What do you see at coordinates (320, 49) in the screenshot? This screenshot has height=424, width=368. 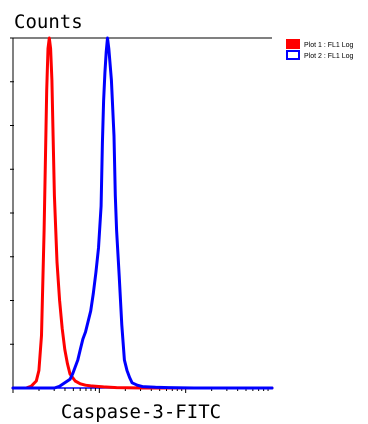 I see `legend: Plot 1 : FL1 Log Plot 2 : FL1 Log` at bounding box center [320, 49].